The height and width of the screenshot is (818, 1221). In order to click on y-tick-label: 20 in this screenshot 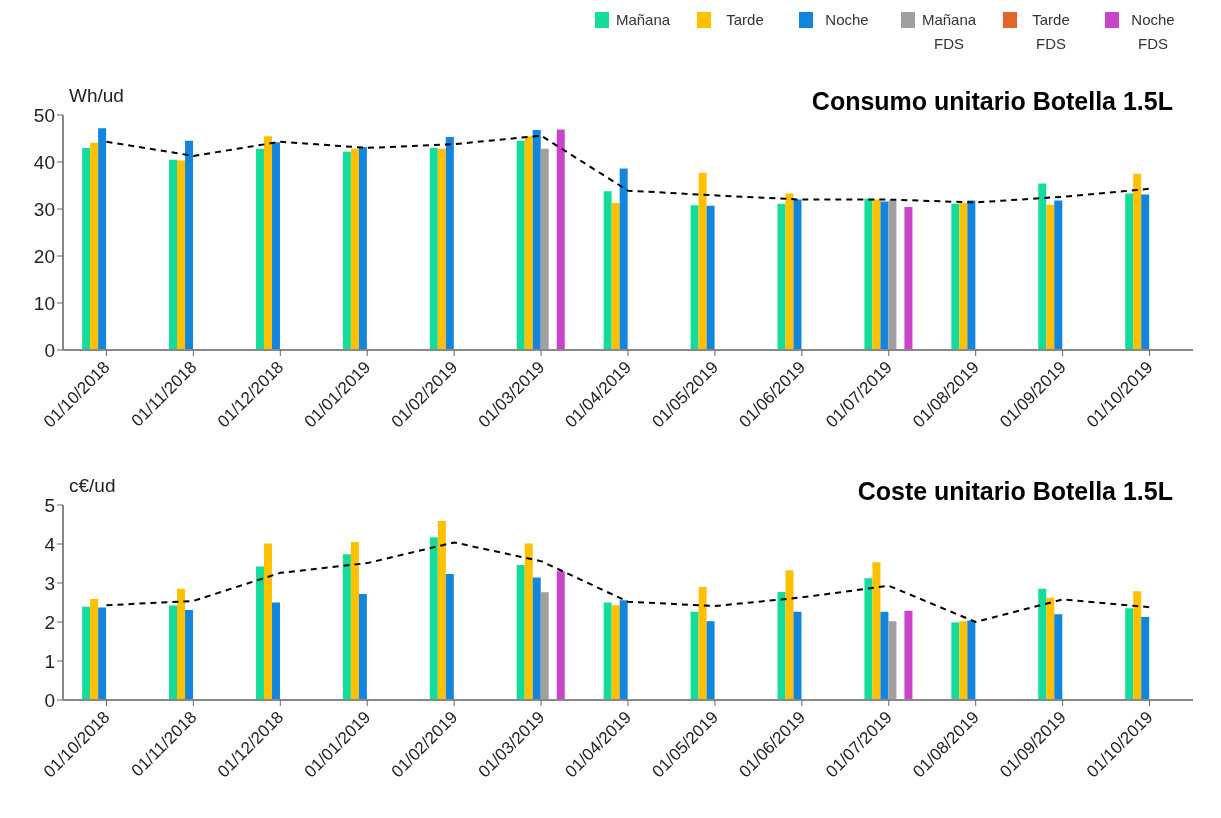, I will do `click(44, 256)`.